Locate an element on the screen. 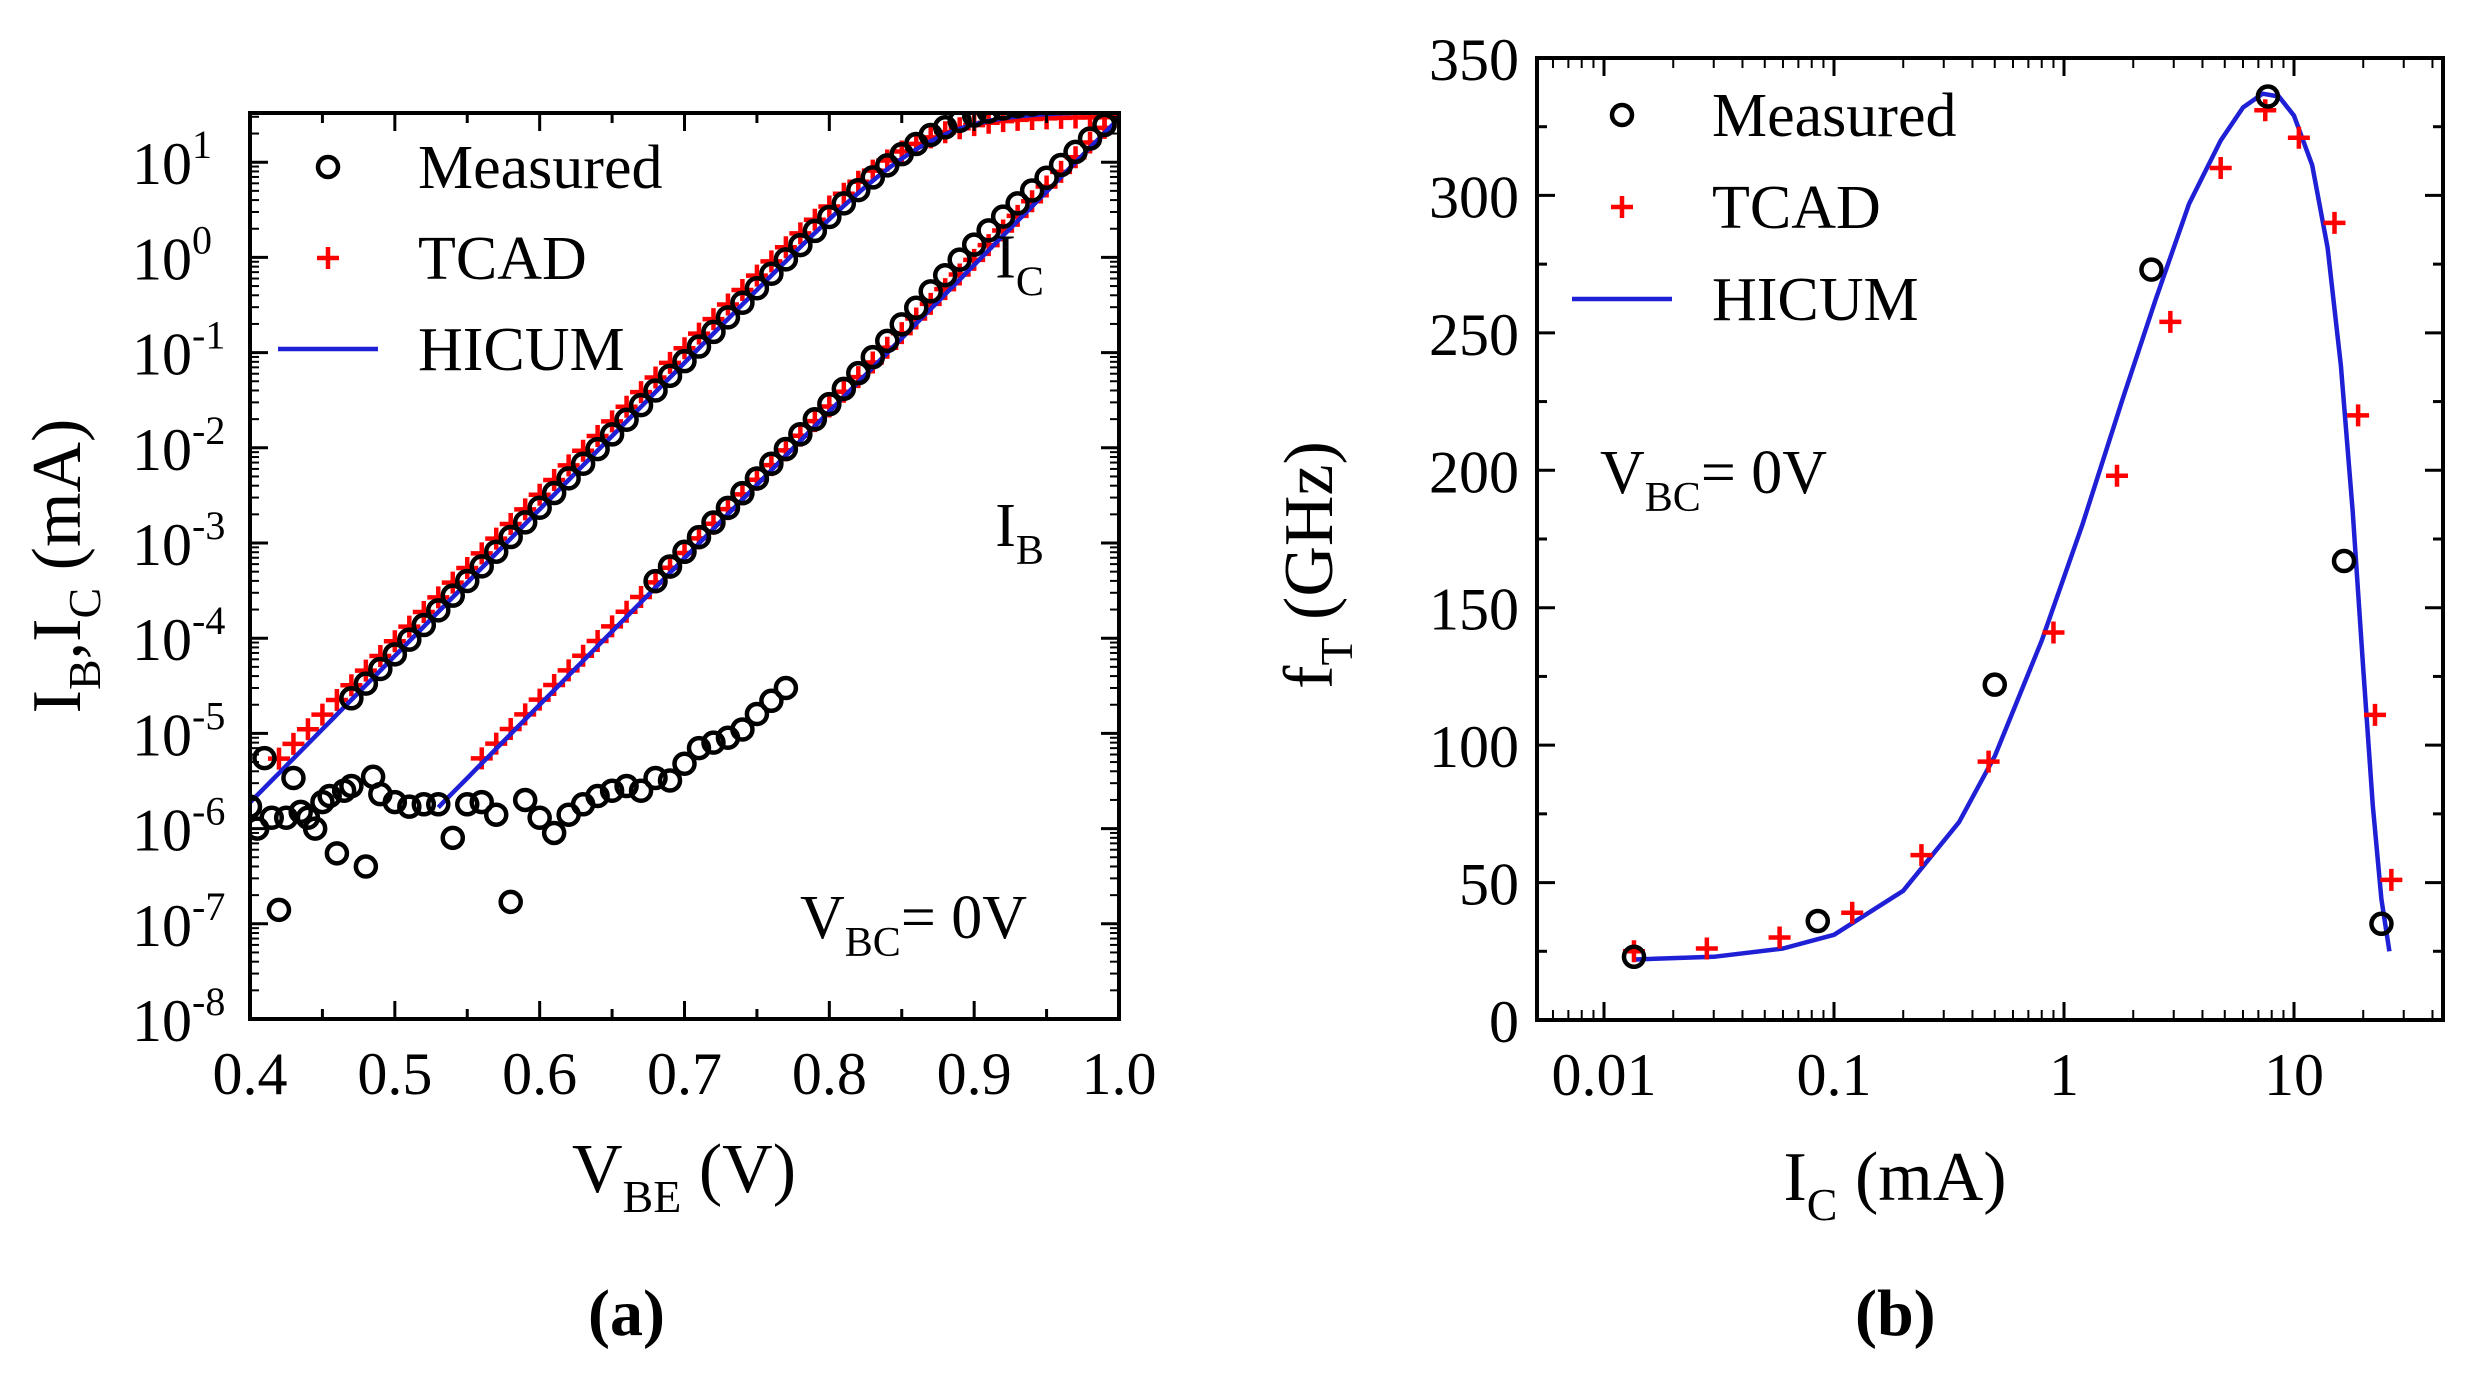  a-x-tick-label: 0.8 is located at coordinates (829, 1074).